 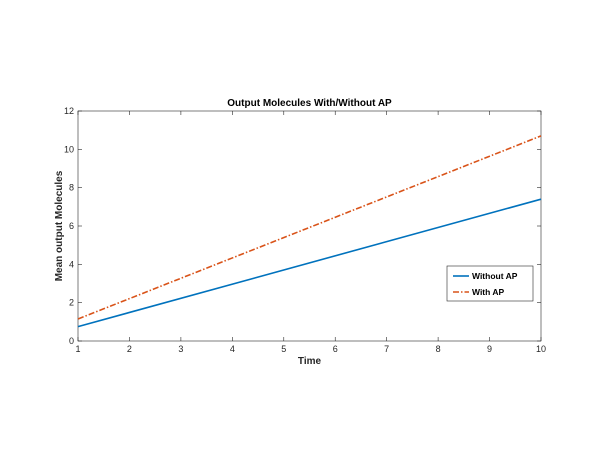 I want to click on chart-title: Output Molecules With/Without AP, so click(x=309, y=103).